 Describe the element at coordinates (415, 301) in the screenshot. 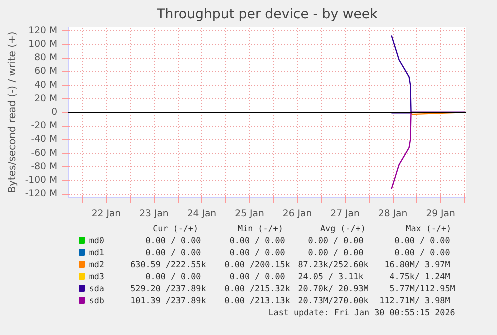

I see `text: 112.71M/ 3.98M` at that location.